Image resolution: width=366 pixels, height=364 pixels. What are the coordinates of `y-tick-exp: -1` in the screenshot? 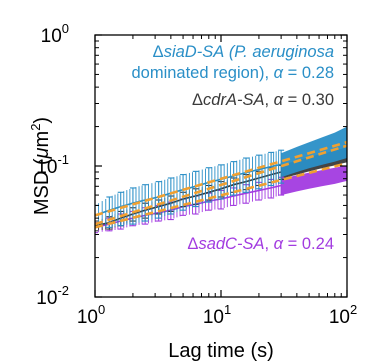 It's located at (63, 159).